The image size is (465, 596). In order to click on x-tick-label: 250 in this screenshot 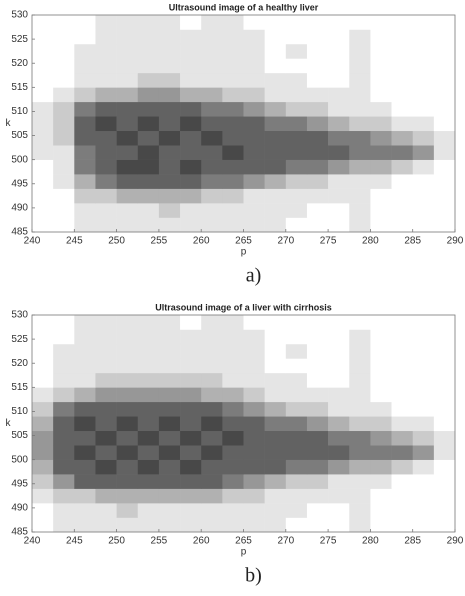, I will do `click(116, 541)`.